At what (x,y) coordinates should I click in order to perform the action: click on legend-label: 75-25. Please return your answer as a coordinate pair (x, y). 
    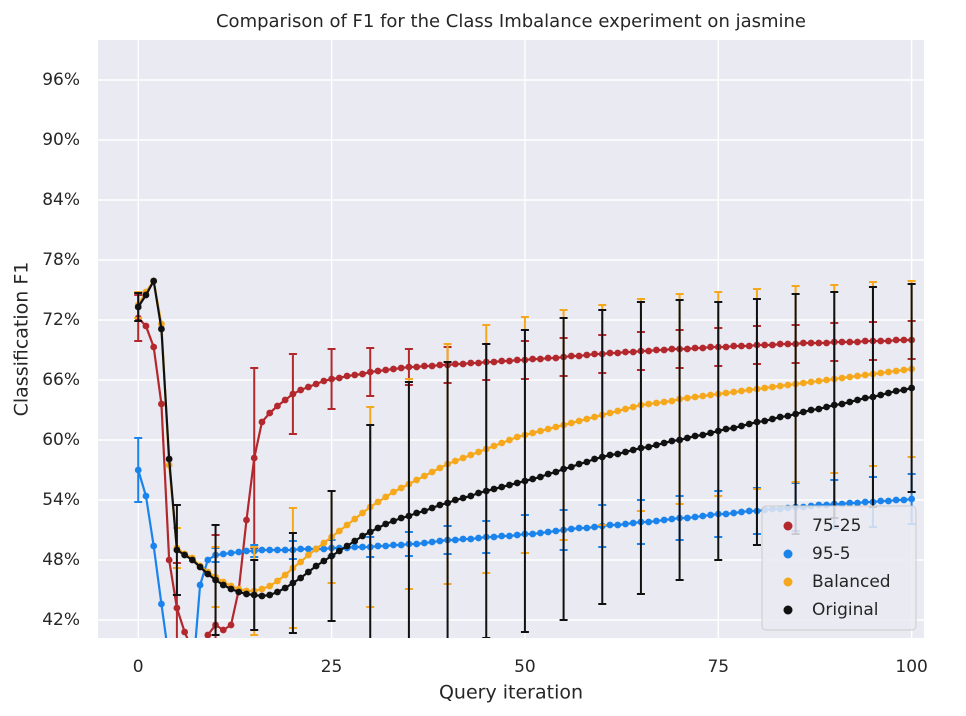
    Looking at the image, I should click on (836, 526).